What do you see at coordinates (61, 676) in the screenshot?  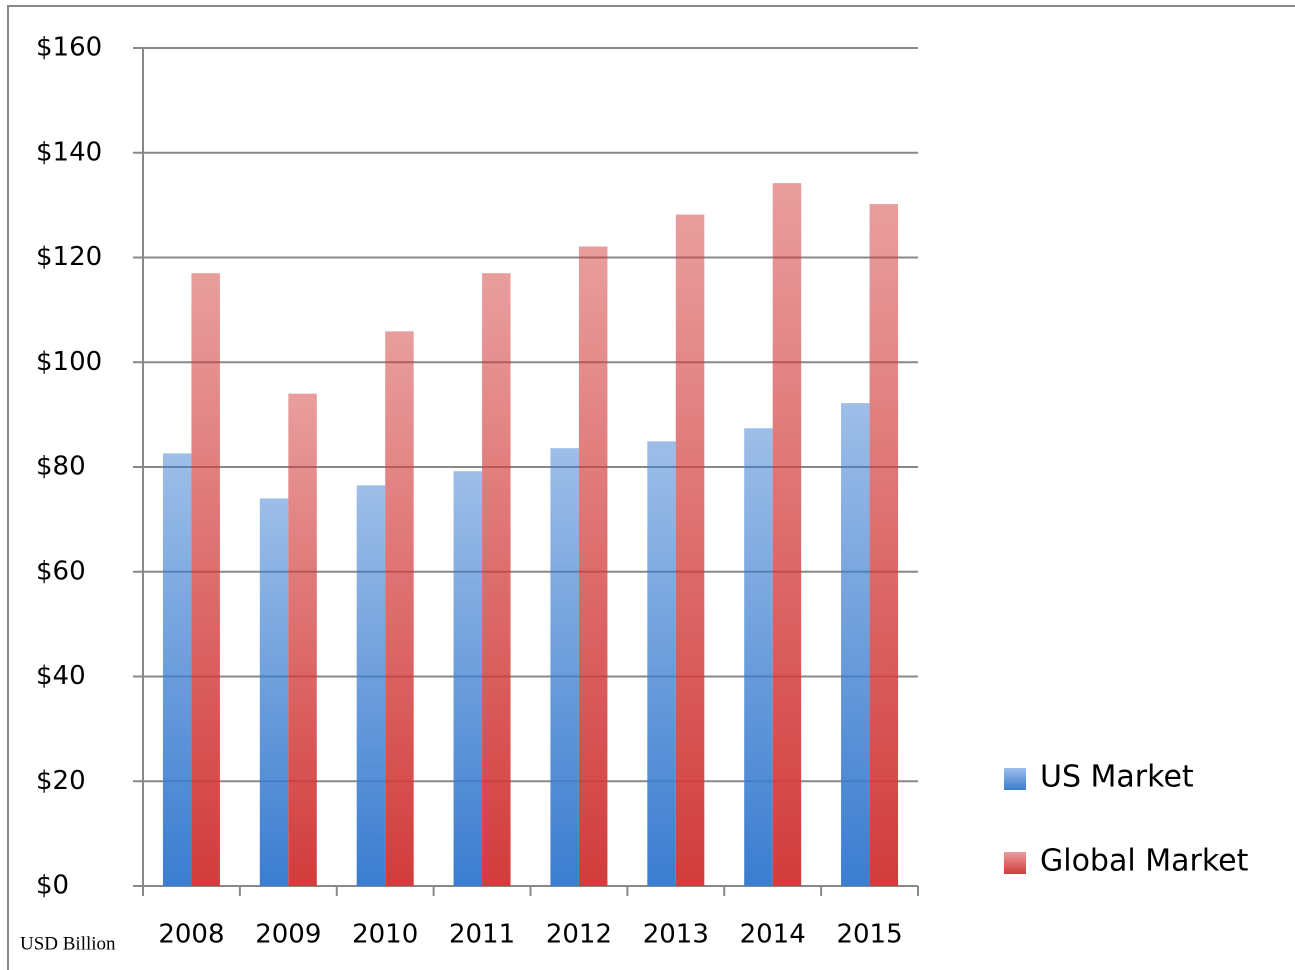 I see `y-tick-label: $40` at bounding box center [61, 676].